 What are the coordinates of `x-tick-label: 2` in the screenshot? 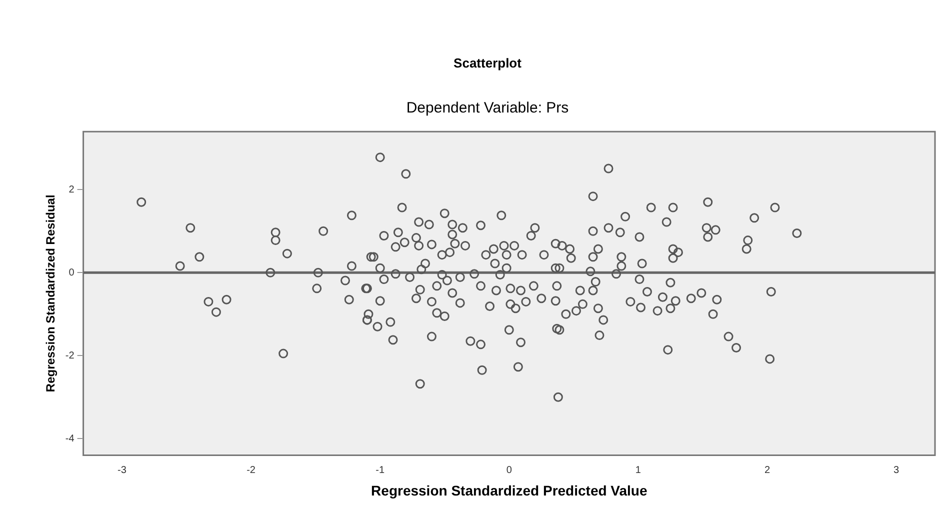 It's located at (767, 470).